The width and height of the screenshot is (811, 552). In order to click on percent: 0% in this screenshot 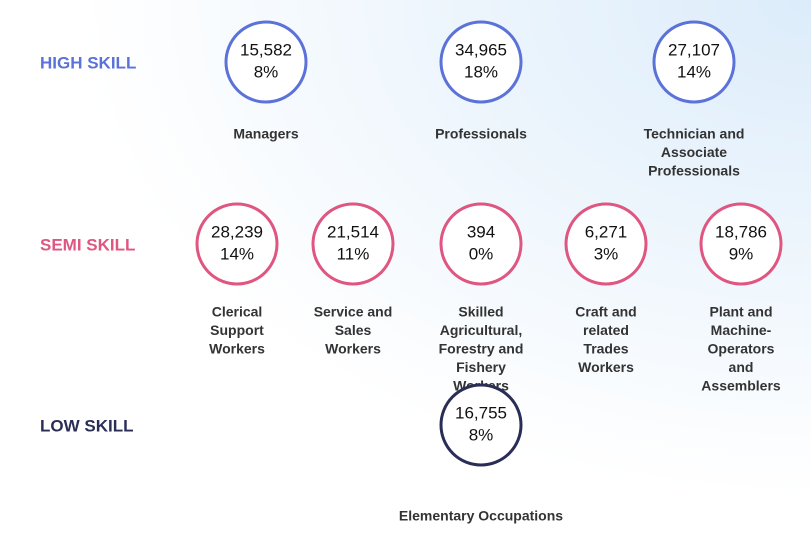, I will do `click(481, 253)`.